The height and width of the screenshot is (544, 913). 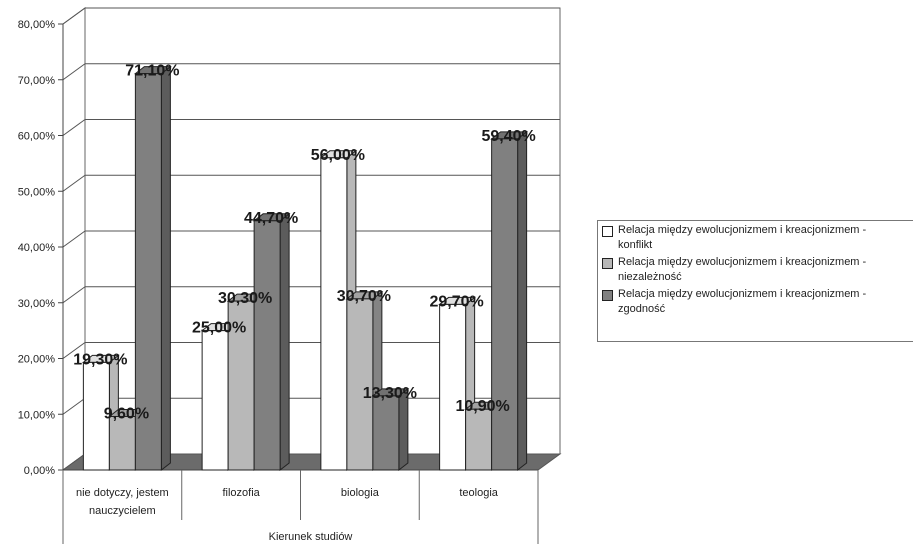 I want to click on data-label: 9,60%, so click(x=126, y=413).